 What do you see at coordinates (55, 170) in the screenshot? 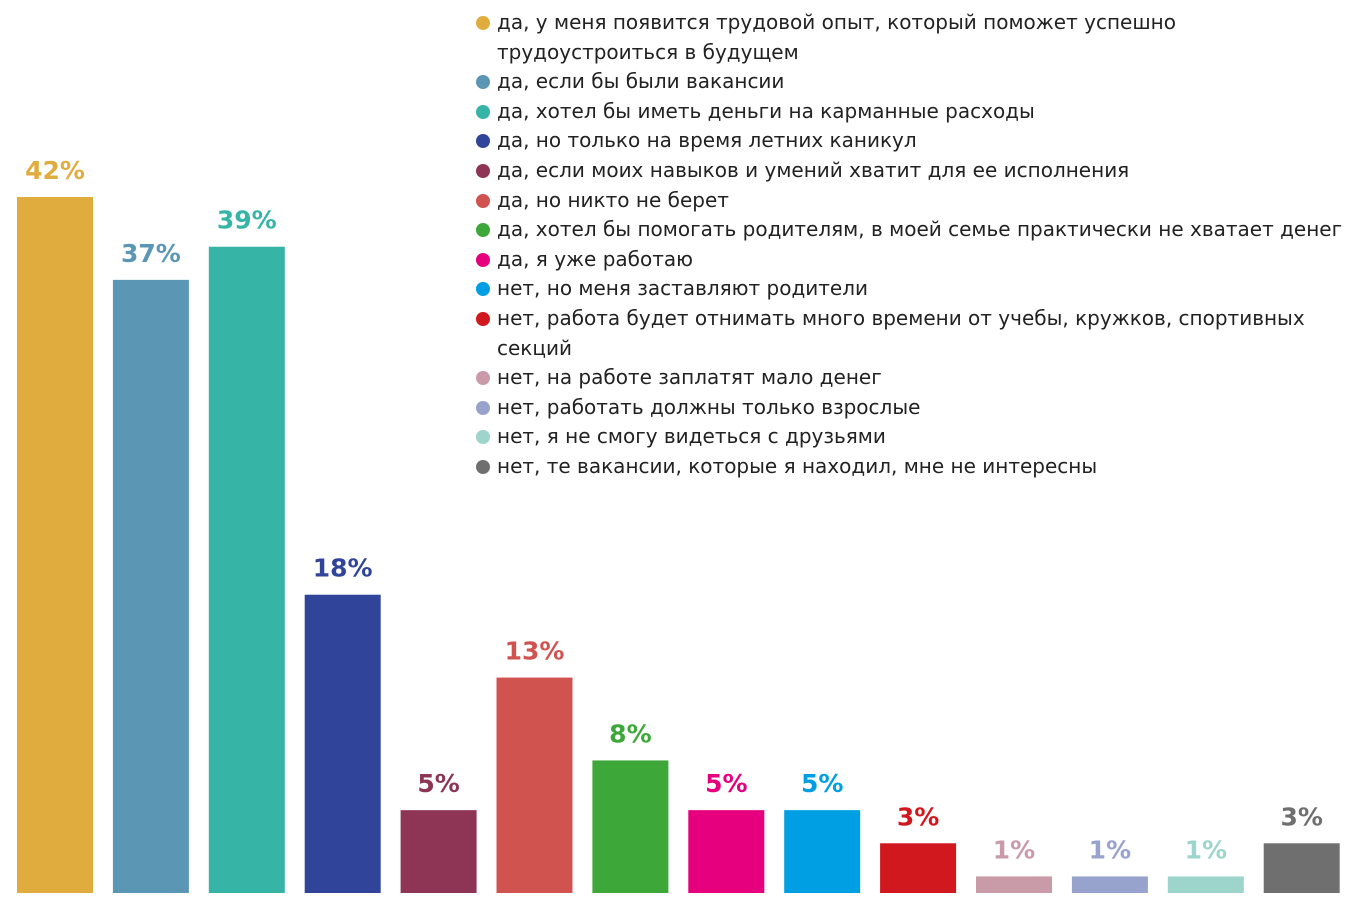
I see `value-label: 42%` at bounding box center [55, 170].